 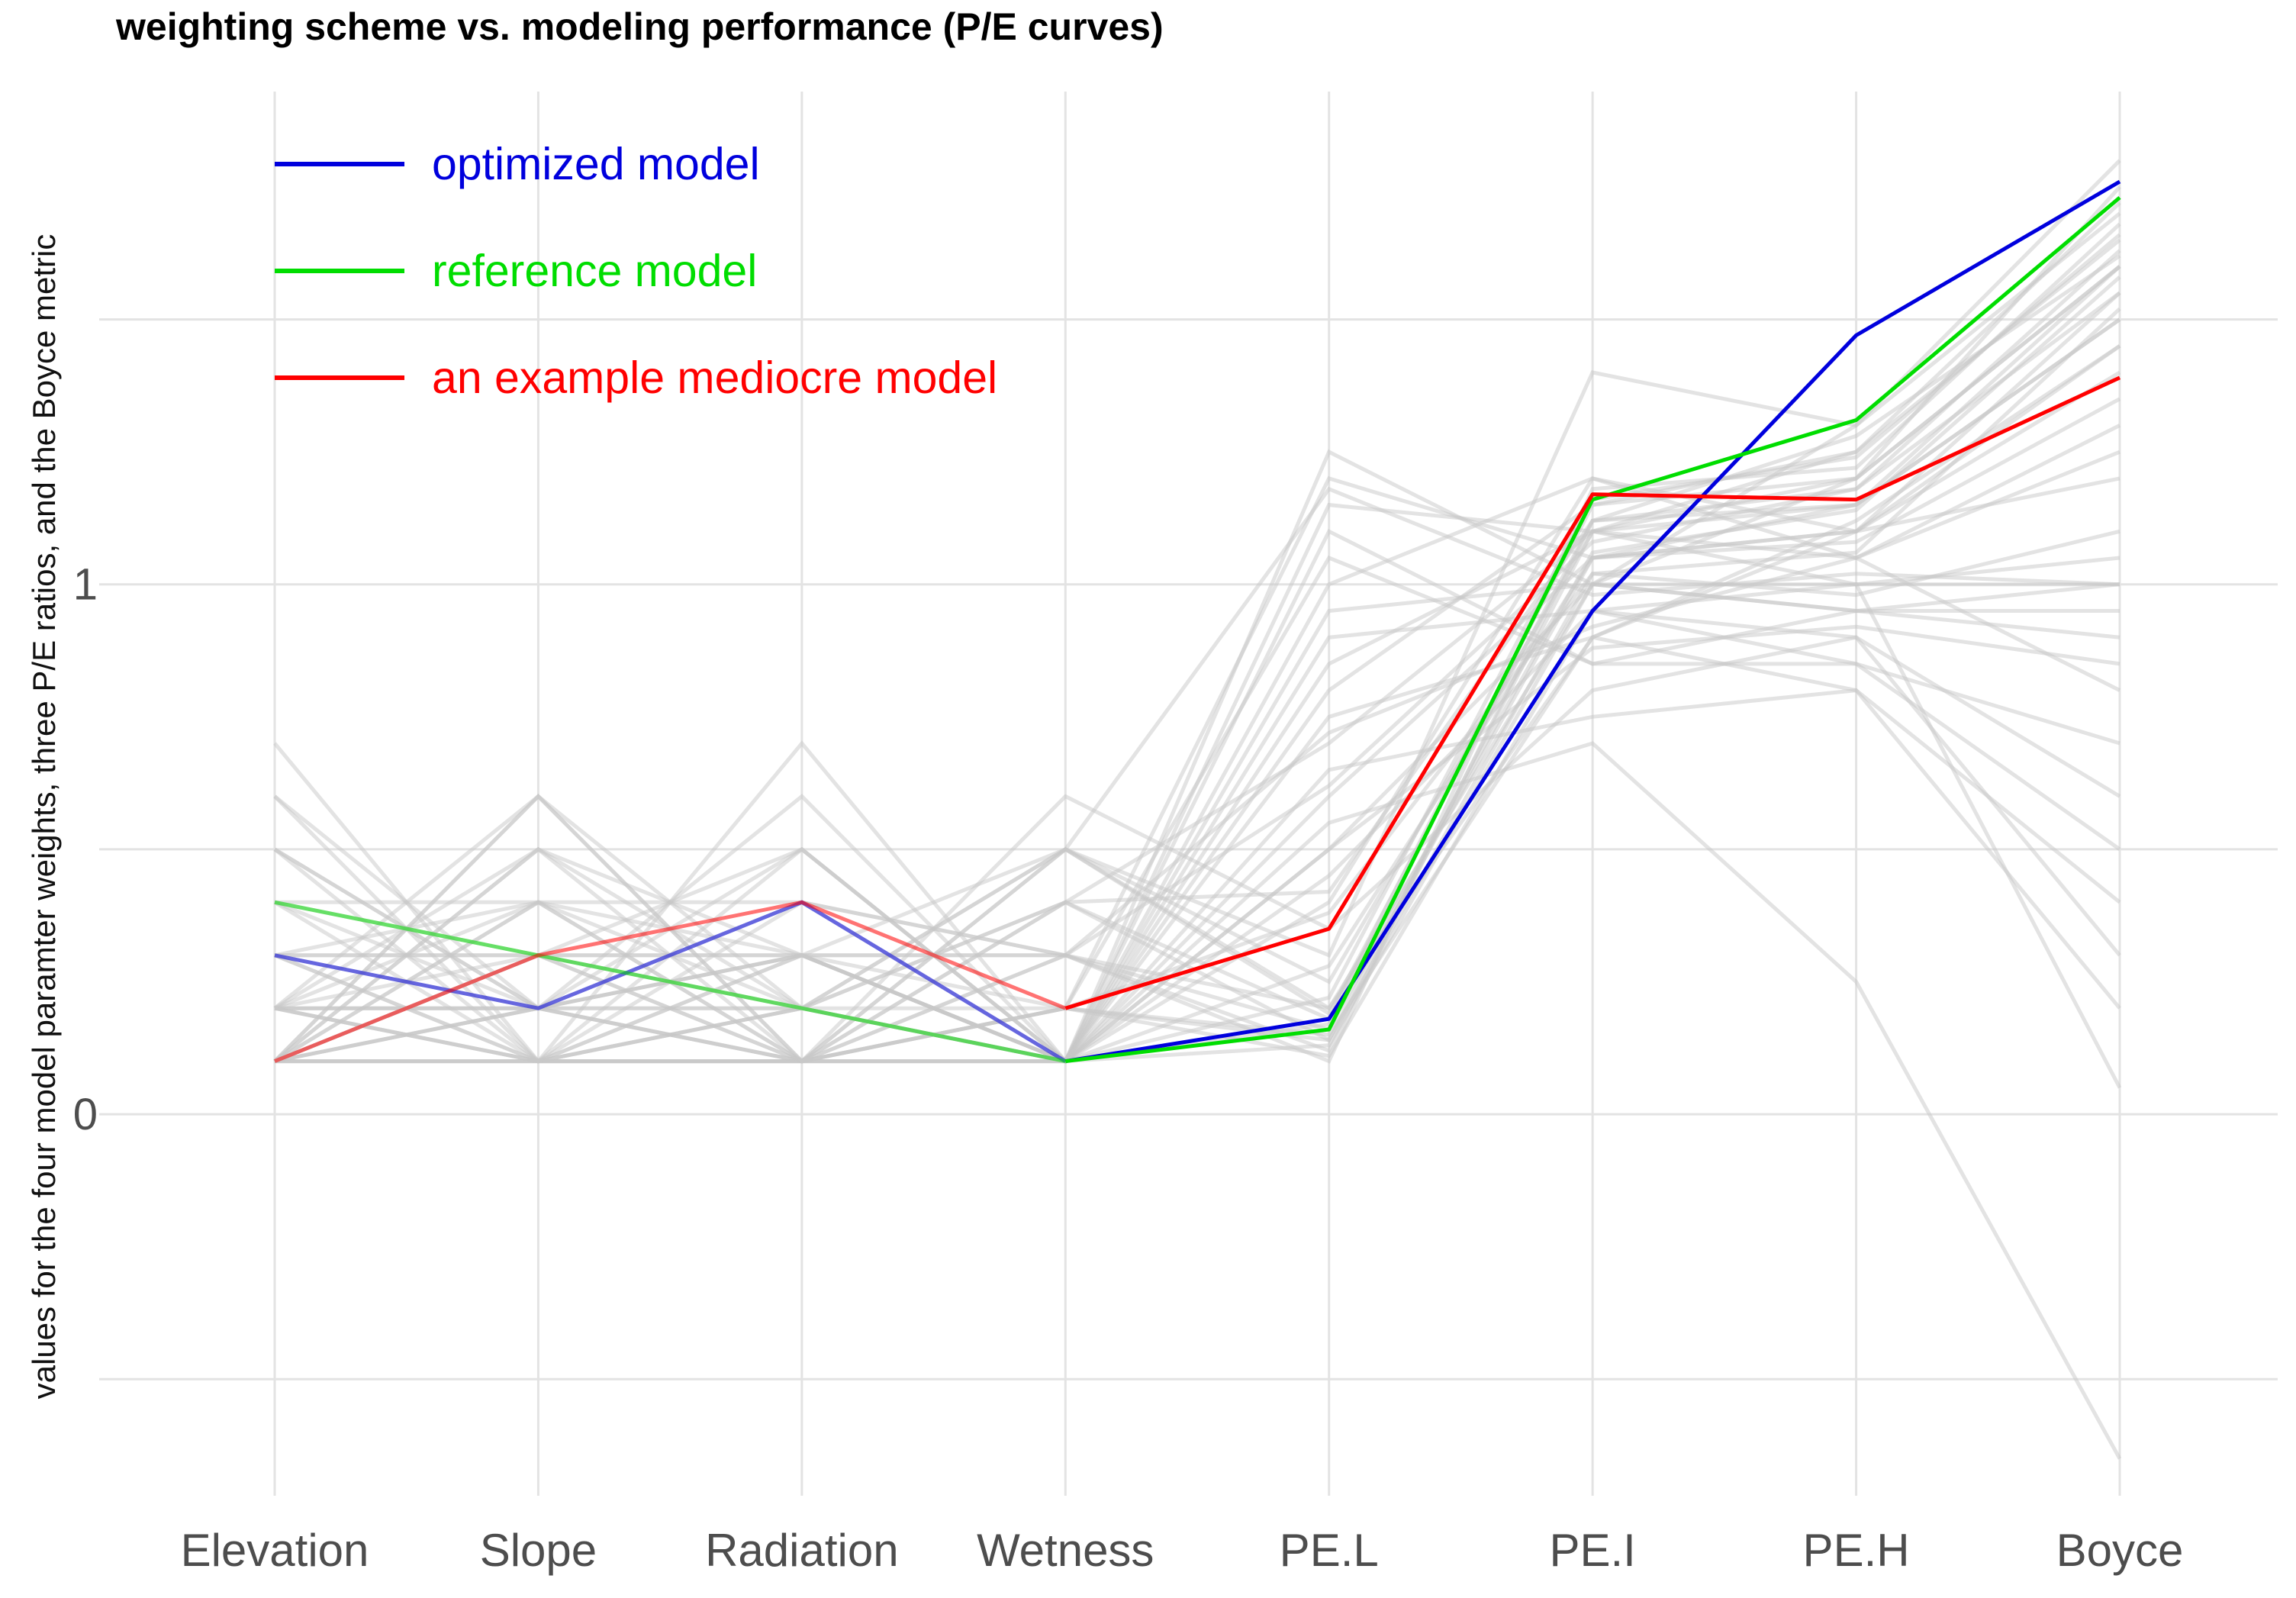 I want to click on x-tick-label: Boyce, so click(x=2120, y=1550).